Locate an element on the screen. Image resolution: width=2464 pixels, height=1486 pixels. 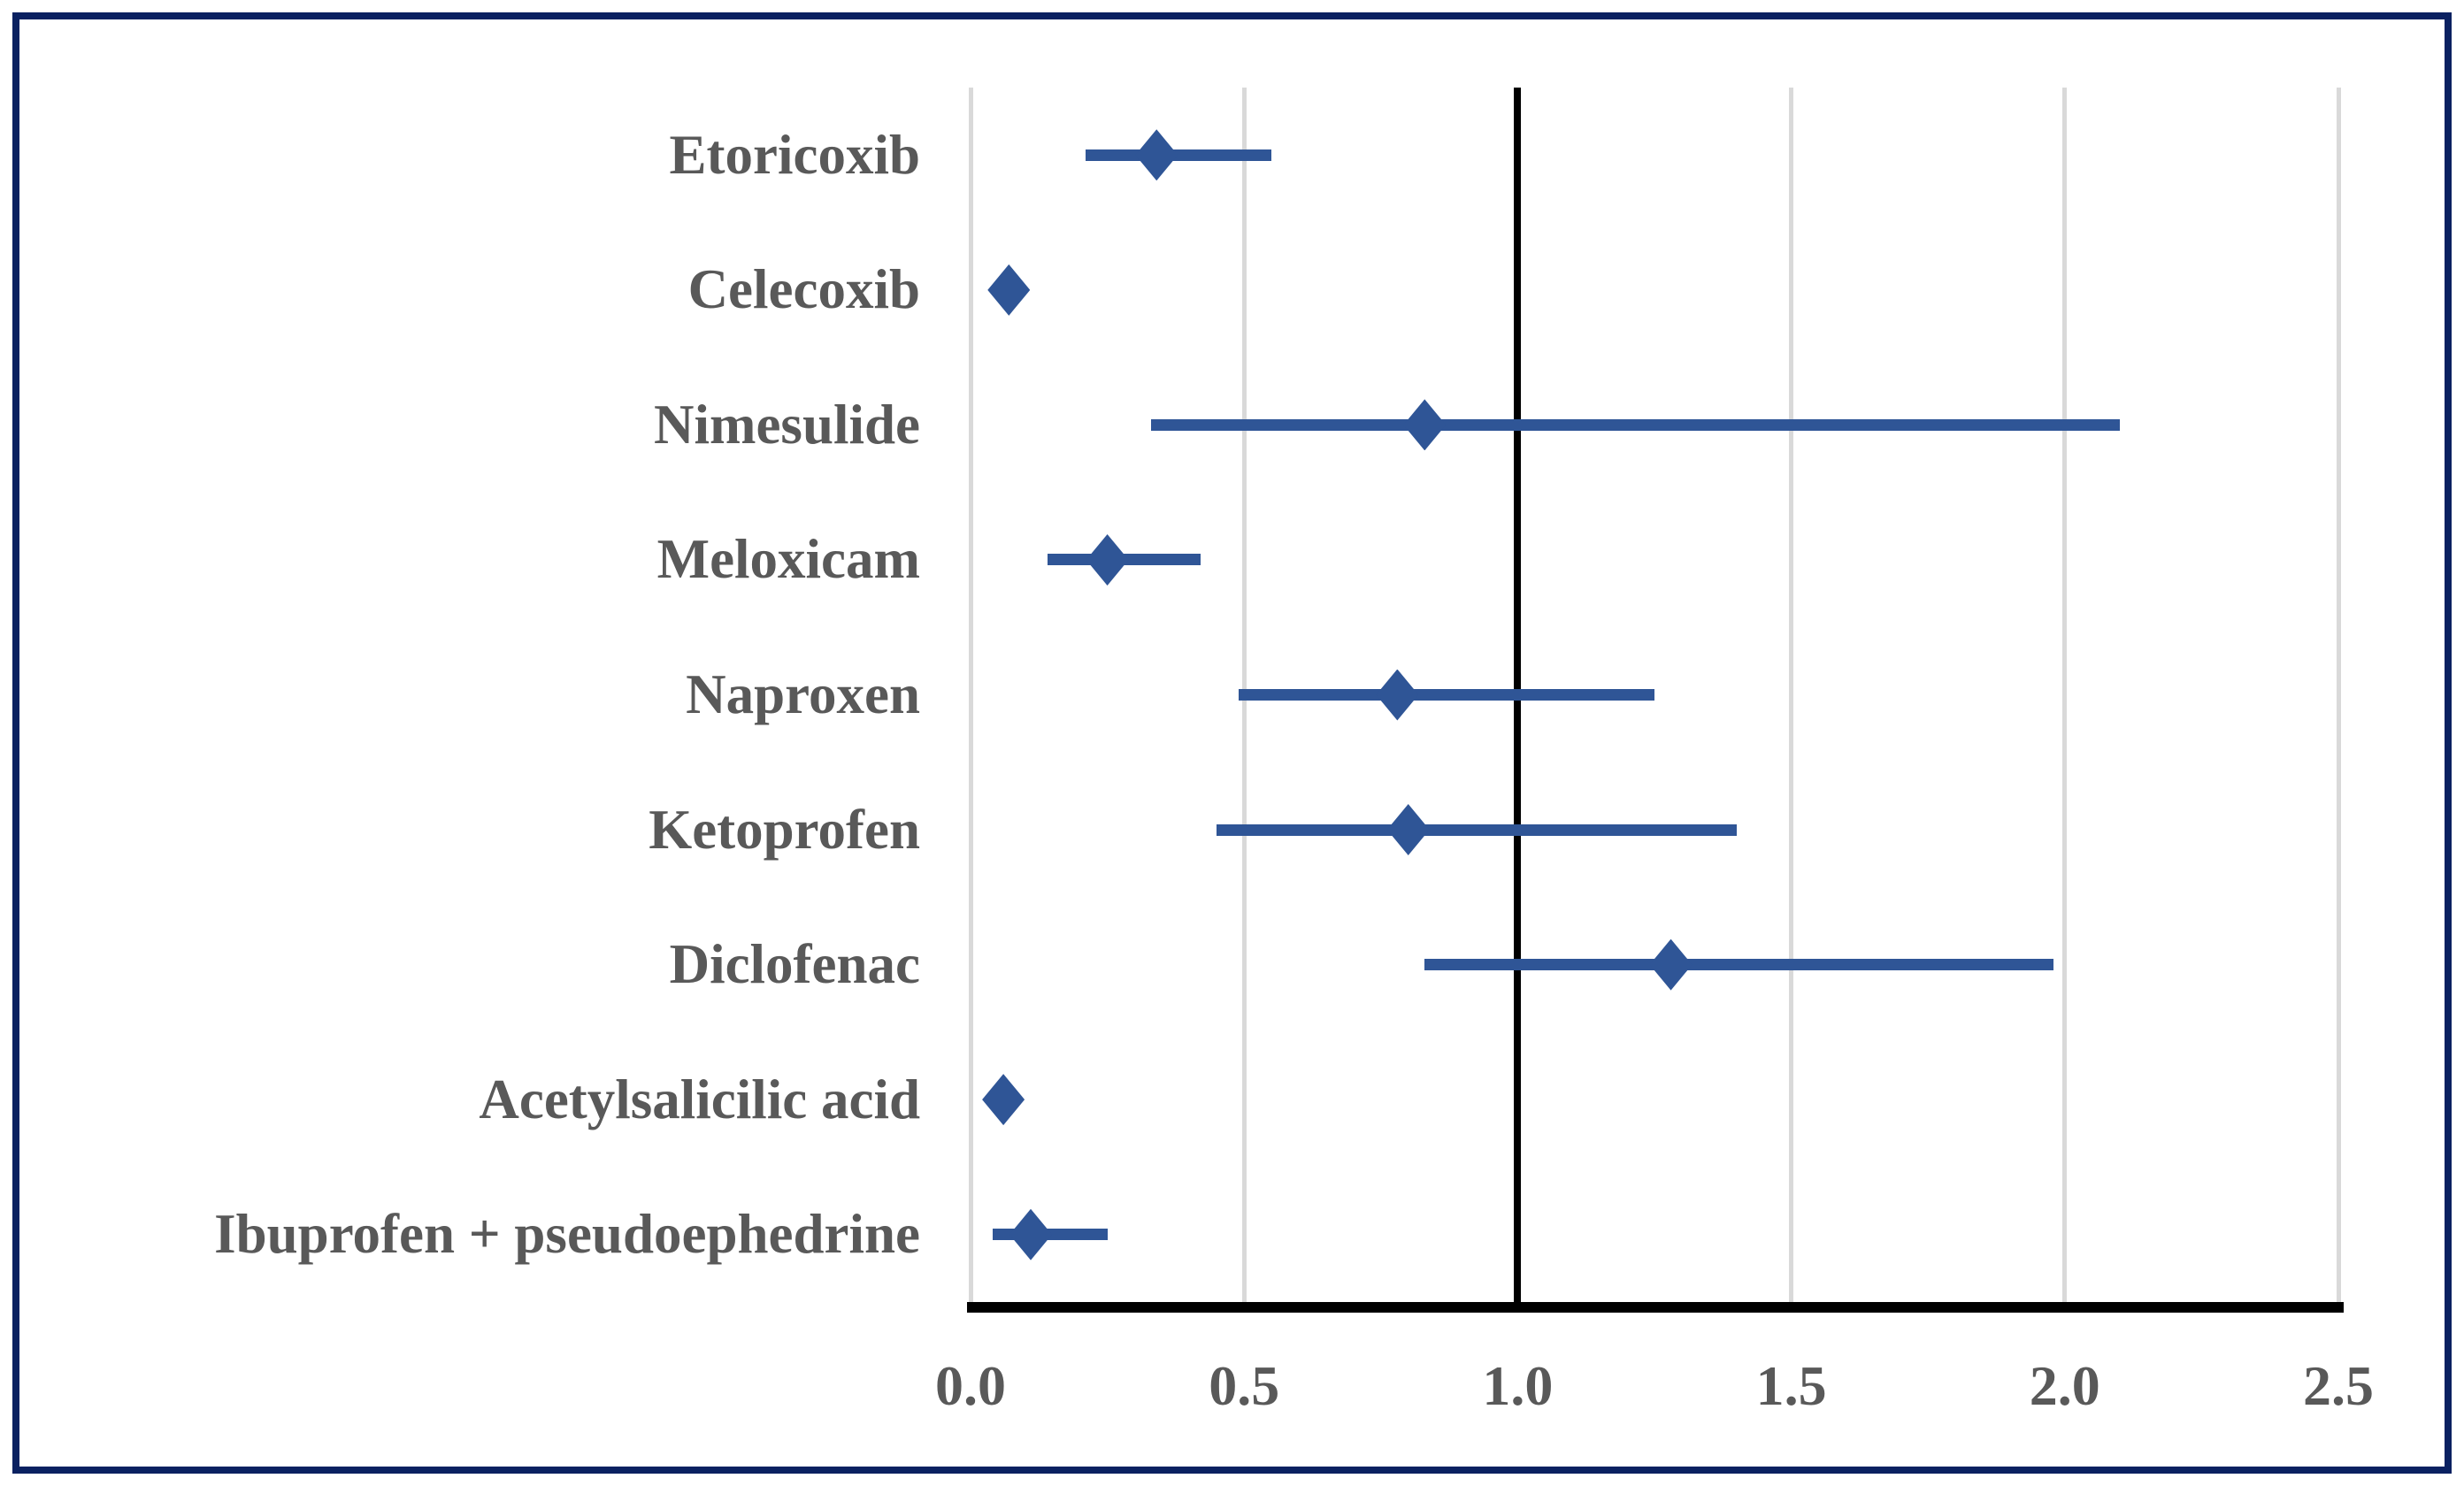
category-label: Naproxen is located at coordinates (803, 694).